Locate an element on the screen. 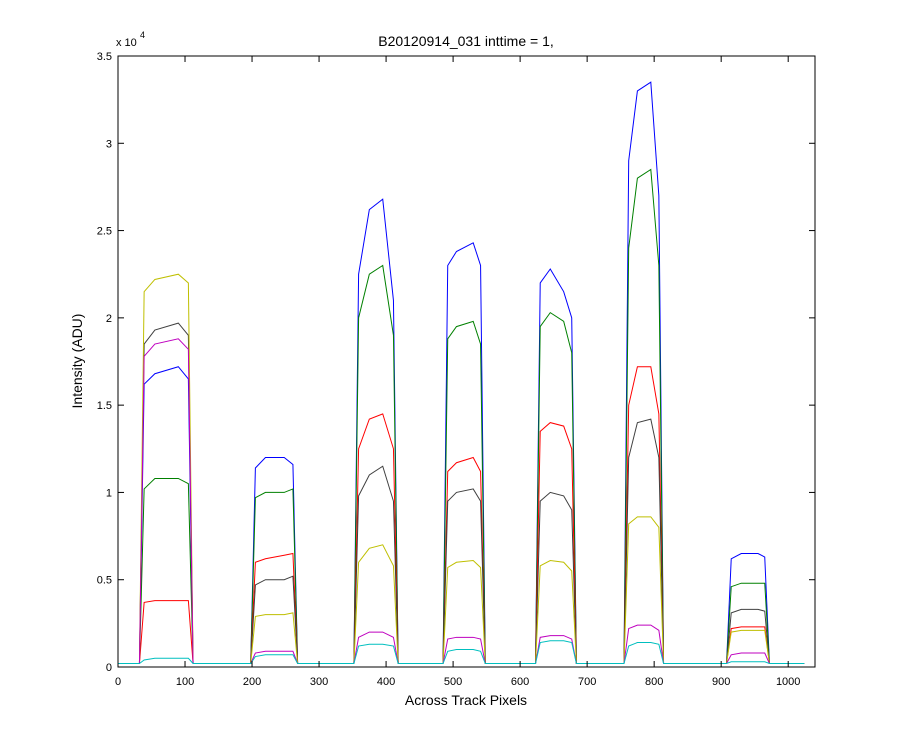  x-axis-label: Across Track Pixels is located at coordinates (466, 700).